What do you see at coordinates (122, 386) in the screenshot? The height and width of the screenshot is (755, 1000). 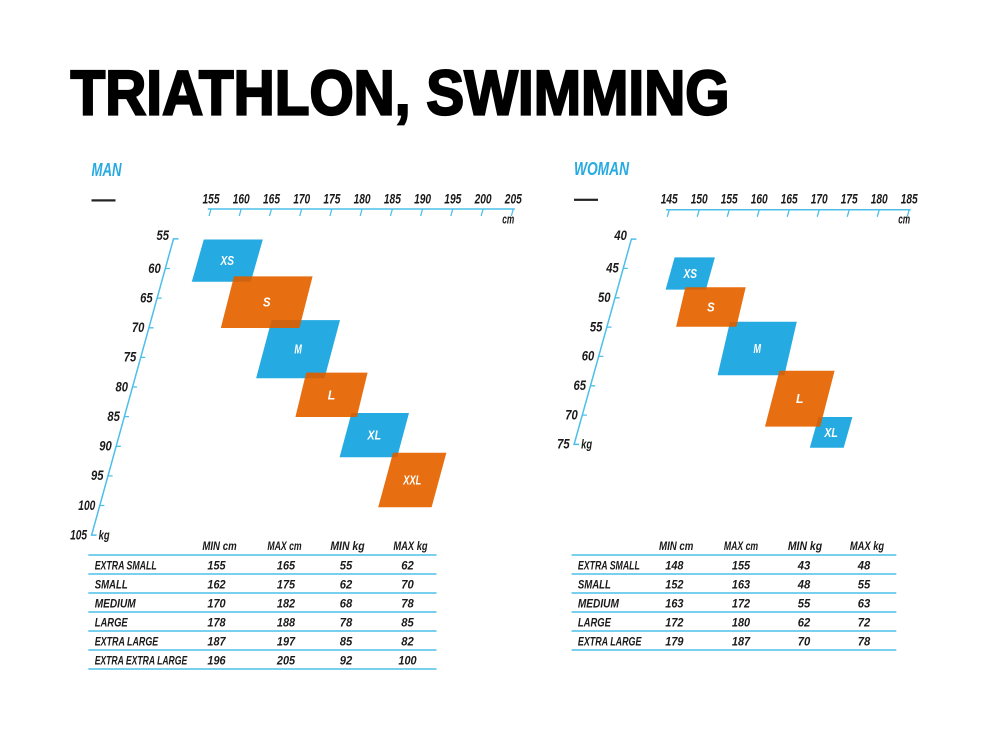 I see `svg-text: 80` at bounding box center [122, 386].